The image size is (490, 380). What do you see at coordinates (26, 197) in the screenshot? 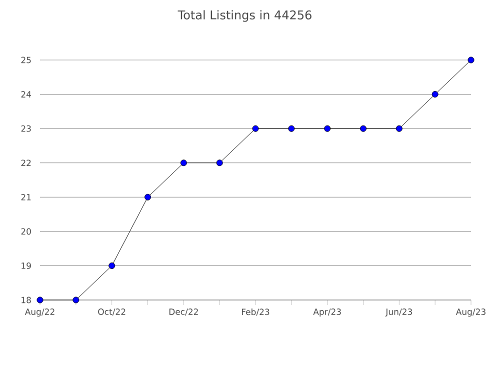
I see `y-tick-label: 21` at bounding box center [26, 197].